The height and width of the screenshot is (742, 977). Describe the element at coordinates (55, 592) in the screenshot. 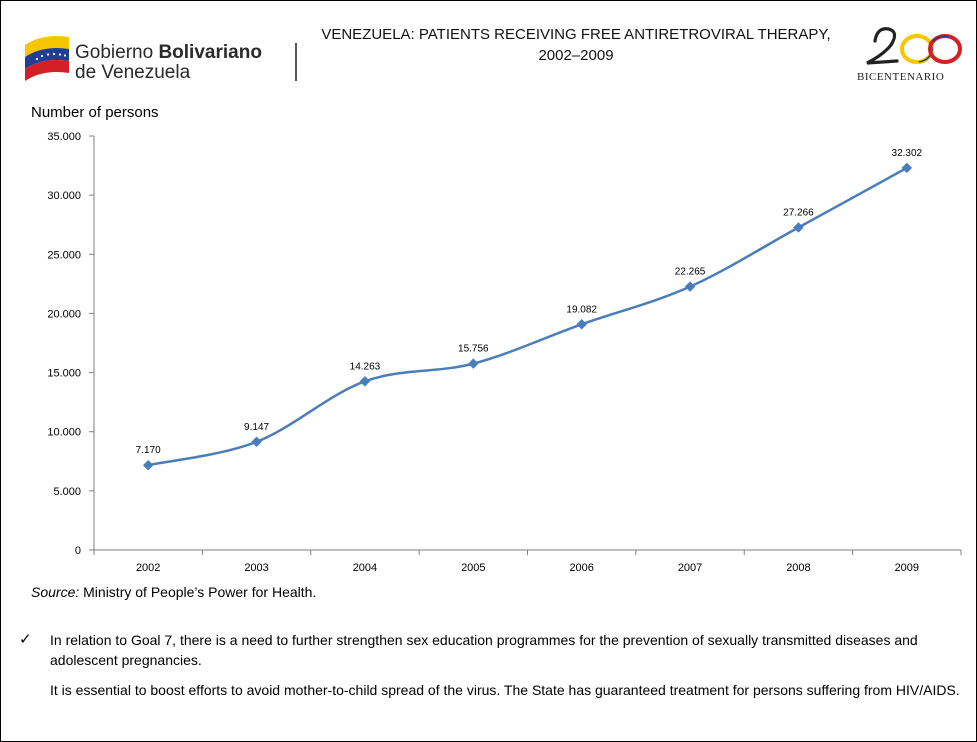

I see `source-label: Source:` at that location.